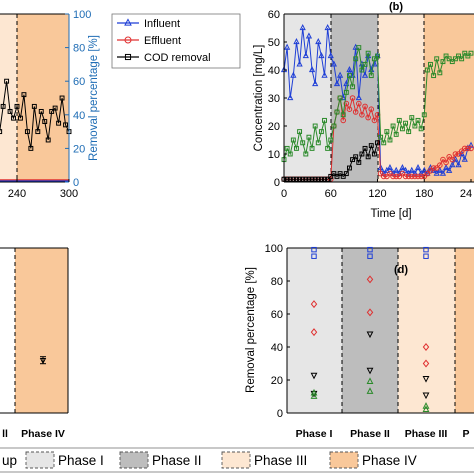 This screenshot has width=474, height=474. I want to click on y-tick-label: 100, so click(274, 249).